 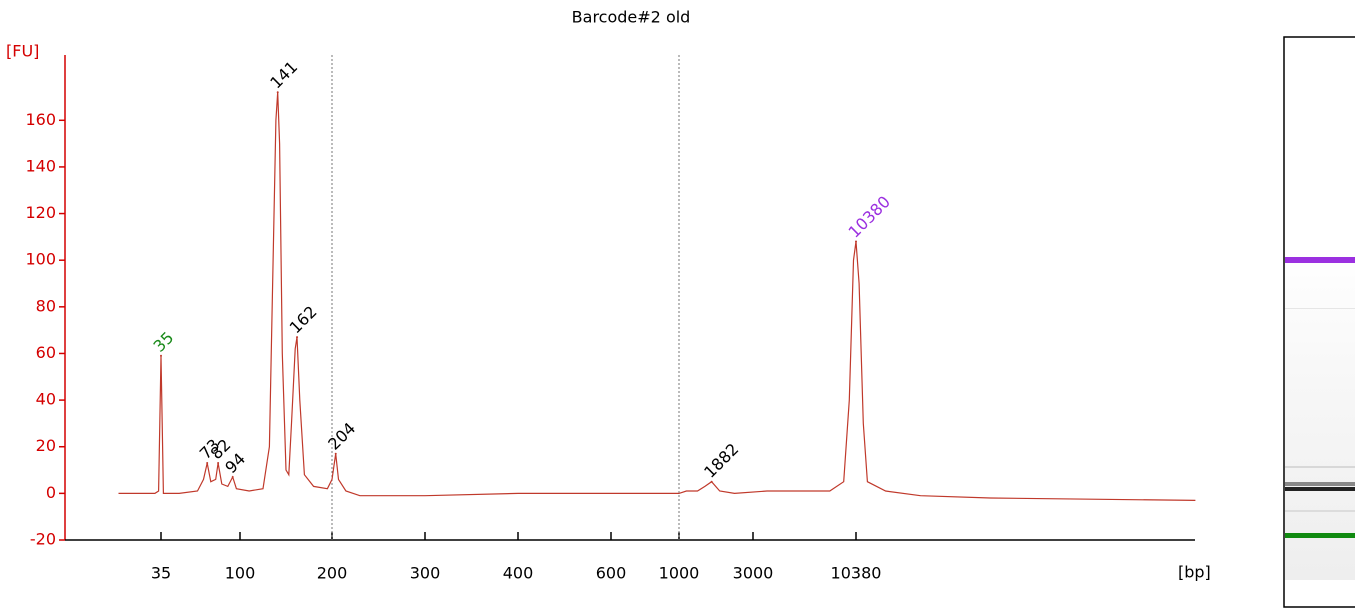 What do you see at coordinates (1194, 572) in the screenshot?
I see `x-axis-label: [bp]` at bounding box center [1194, 572].